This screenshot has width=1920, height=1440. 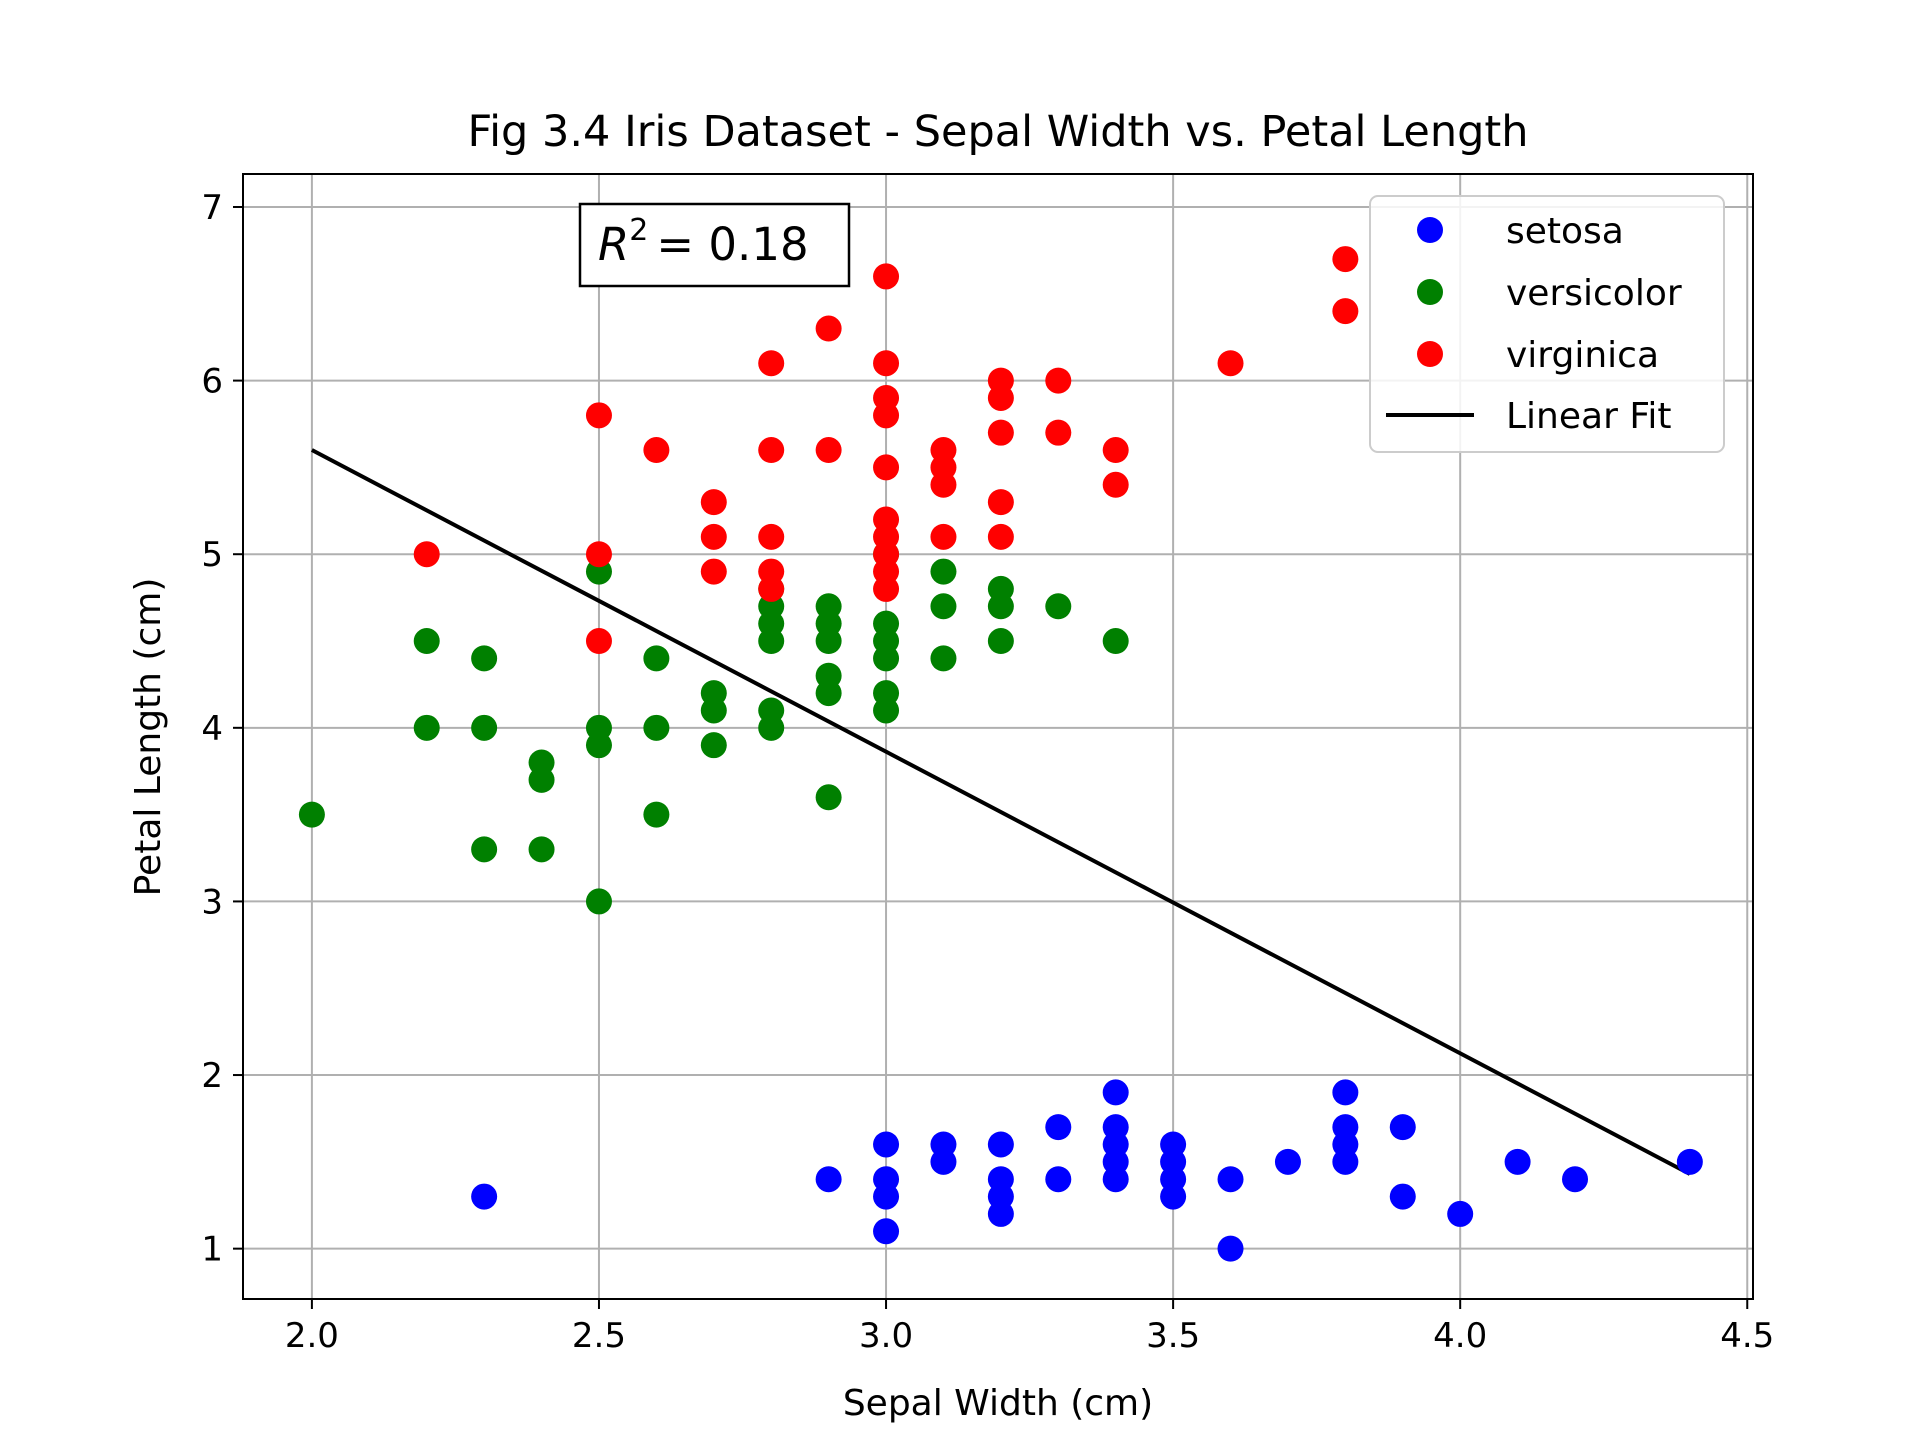 I want to click on legend: setosa versicolor virginica Linear Fit, so click(x=1547, y=324).